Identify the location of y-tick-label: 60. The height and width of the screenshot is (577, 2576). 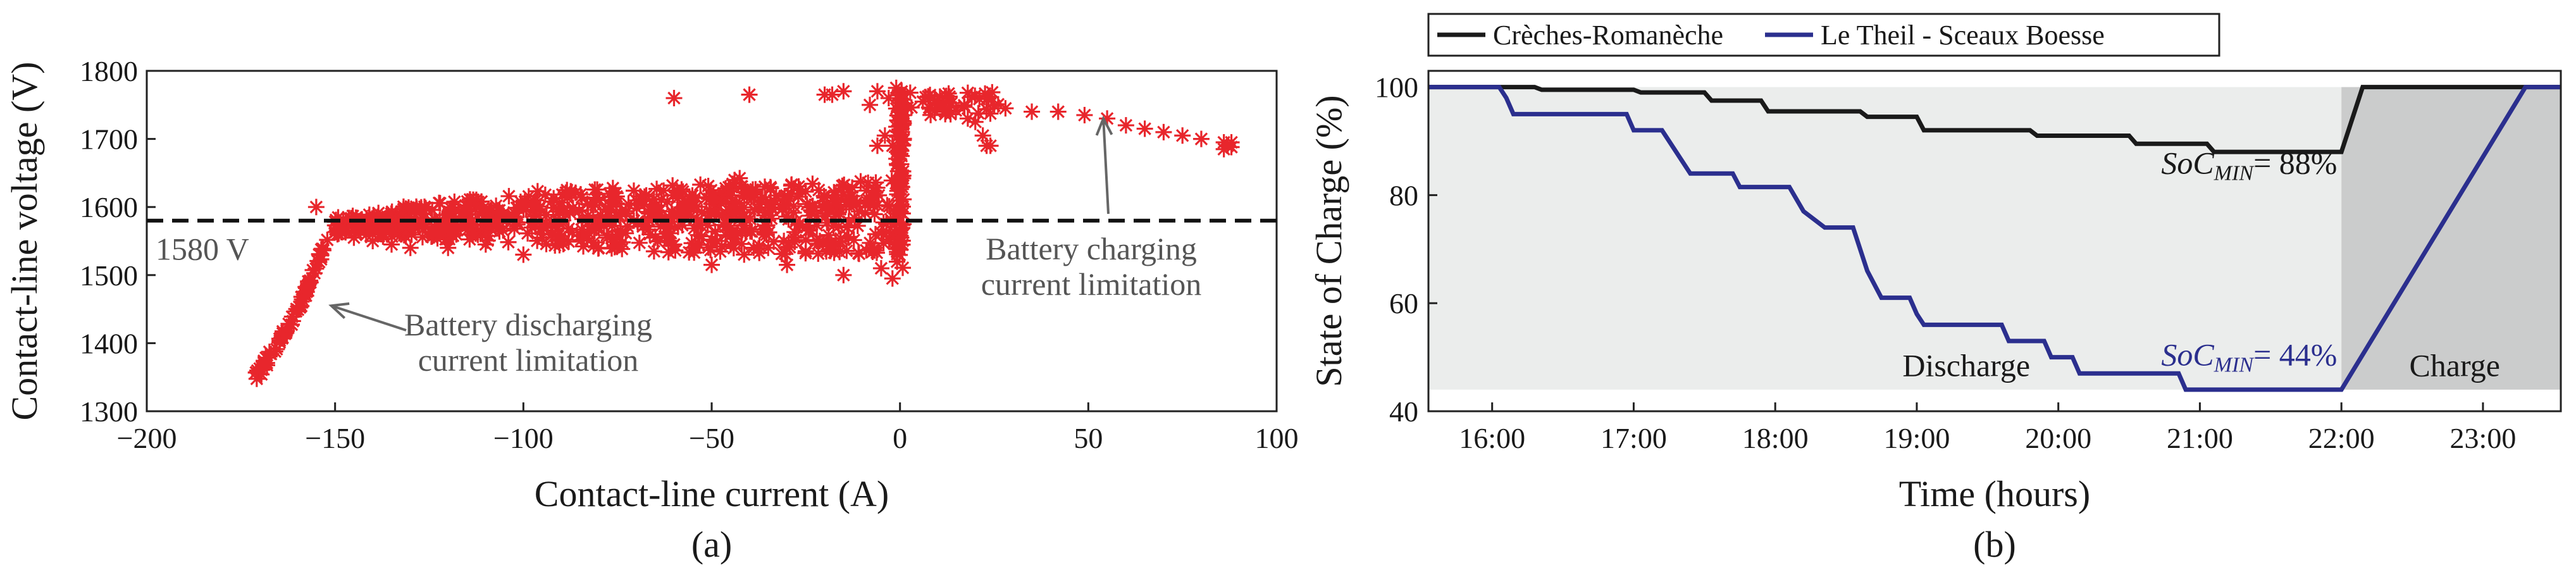
(1404, 303).